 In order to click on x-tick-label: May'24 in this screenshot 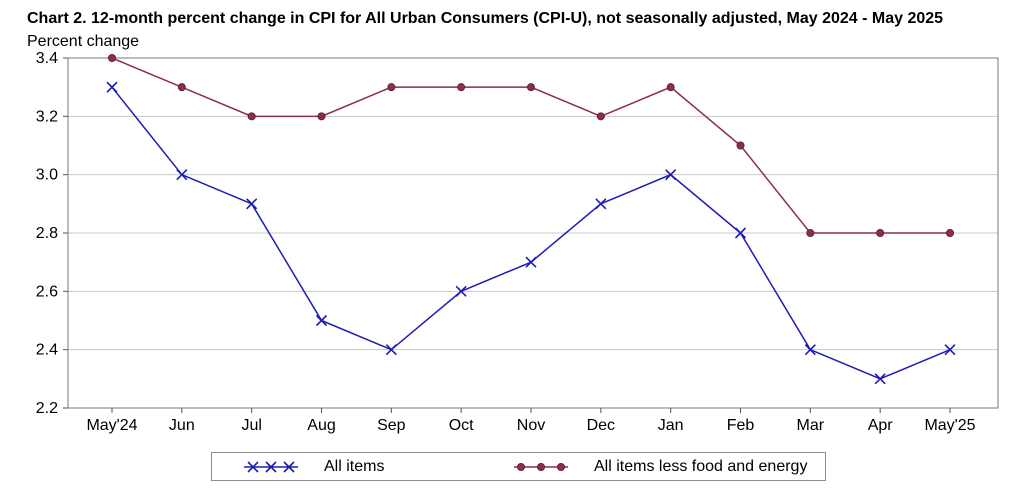, I will do `click(111, 425)`.